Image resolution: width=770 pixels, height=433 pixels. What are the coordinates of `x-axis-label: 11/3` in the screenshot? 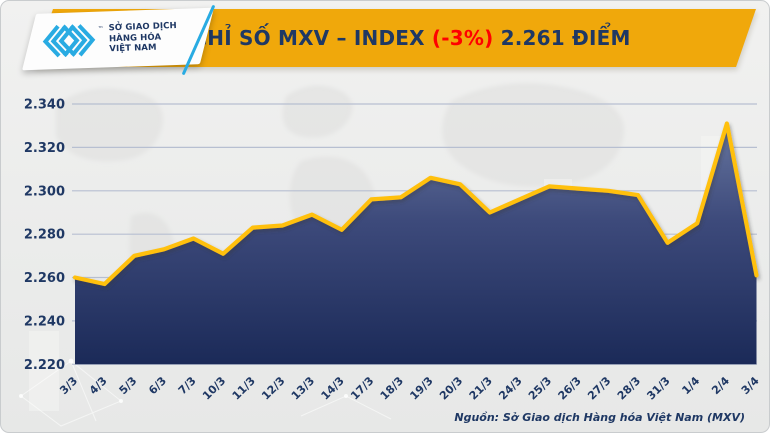 It's located at (244, 388).